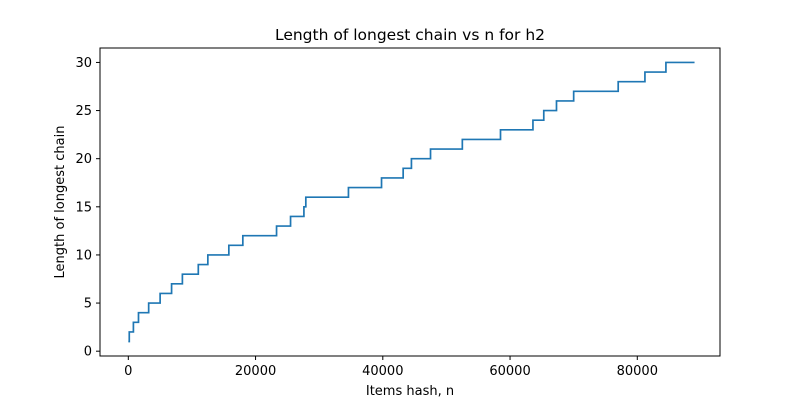 Image resolution: width=800 pixels, height=404 pixels. I want to click on y-tick-label: 30, so click(83, 63).